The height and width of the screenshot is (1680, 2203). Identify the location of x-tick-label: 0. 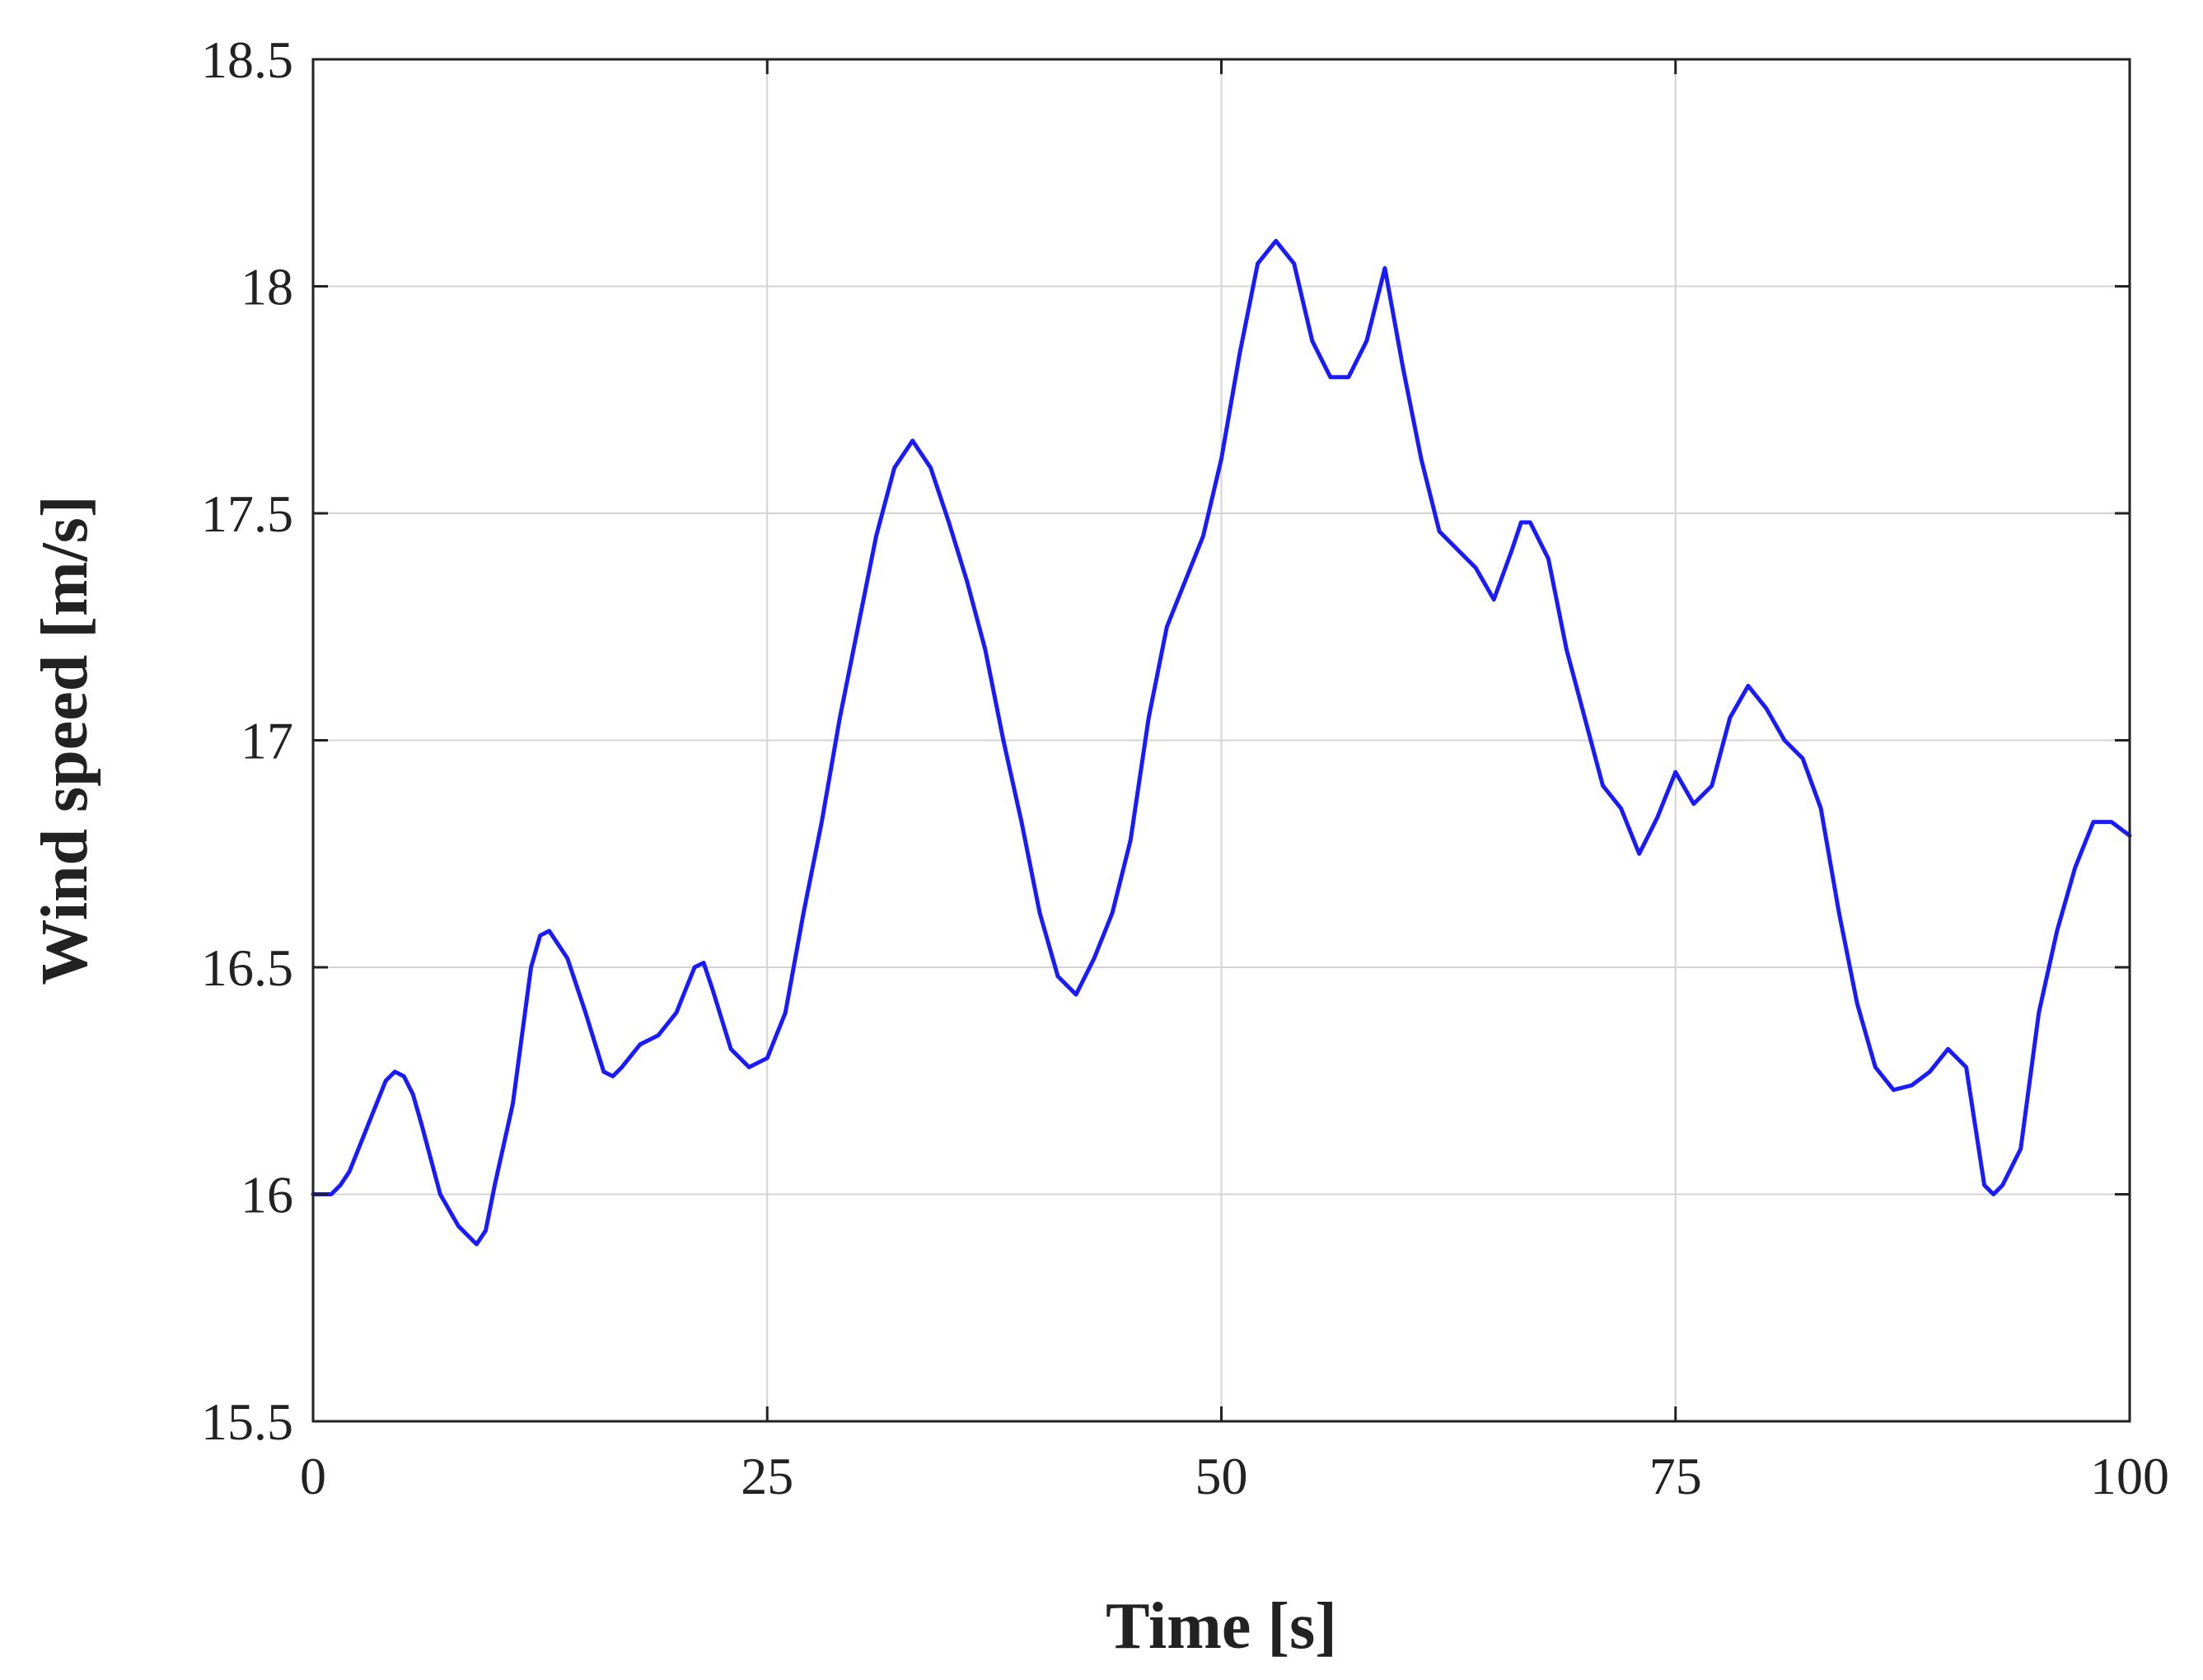
(313, 1476).